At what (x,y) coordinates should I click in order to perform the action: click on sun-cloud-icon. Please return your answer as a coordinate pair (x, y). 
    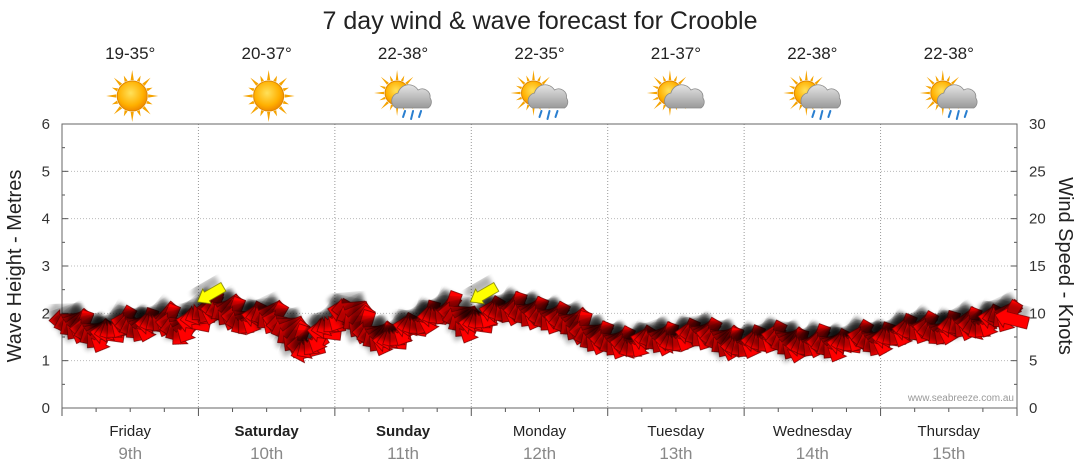
    Looking at the image, I should click on (675, 93).